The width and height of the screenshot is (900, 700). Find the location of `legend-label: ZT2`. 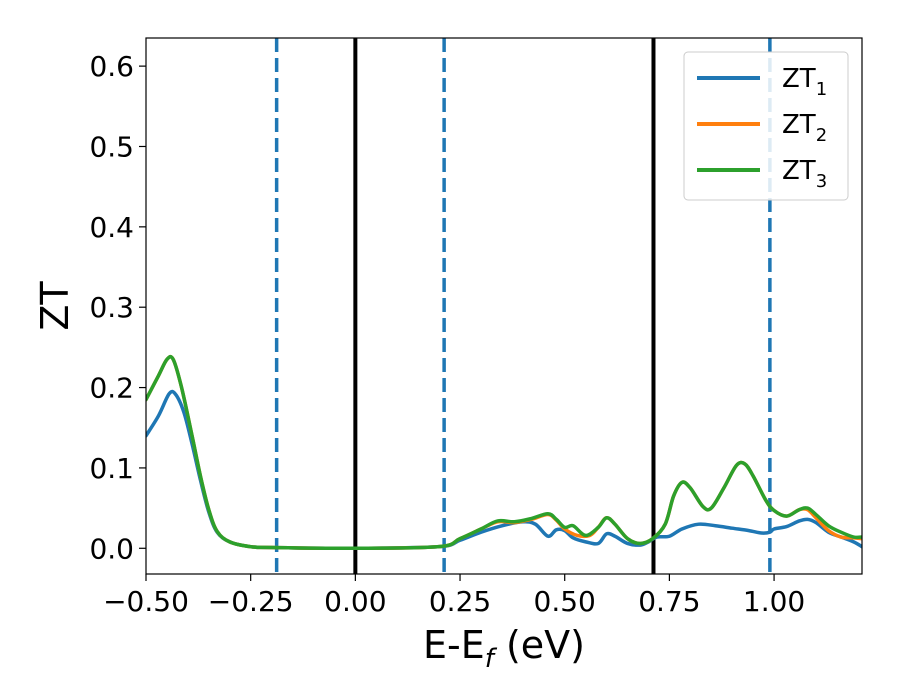

legend-label: ZT2 is located at coordinates (804, 128).